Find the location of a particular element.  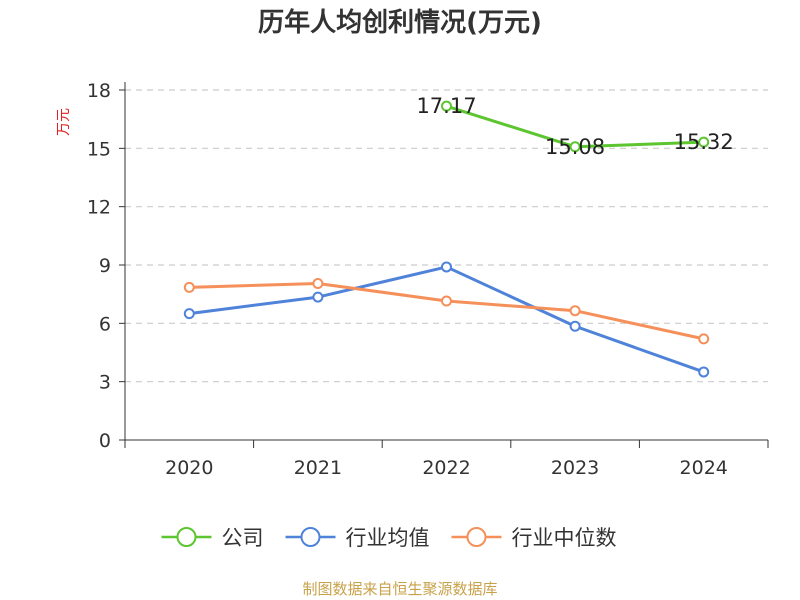

legend-label: 行业均值 is located at coordinates (388, 538).